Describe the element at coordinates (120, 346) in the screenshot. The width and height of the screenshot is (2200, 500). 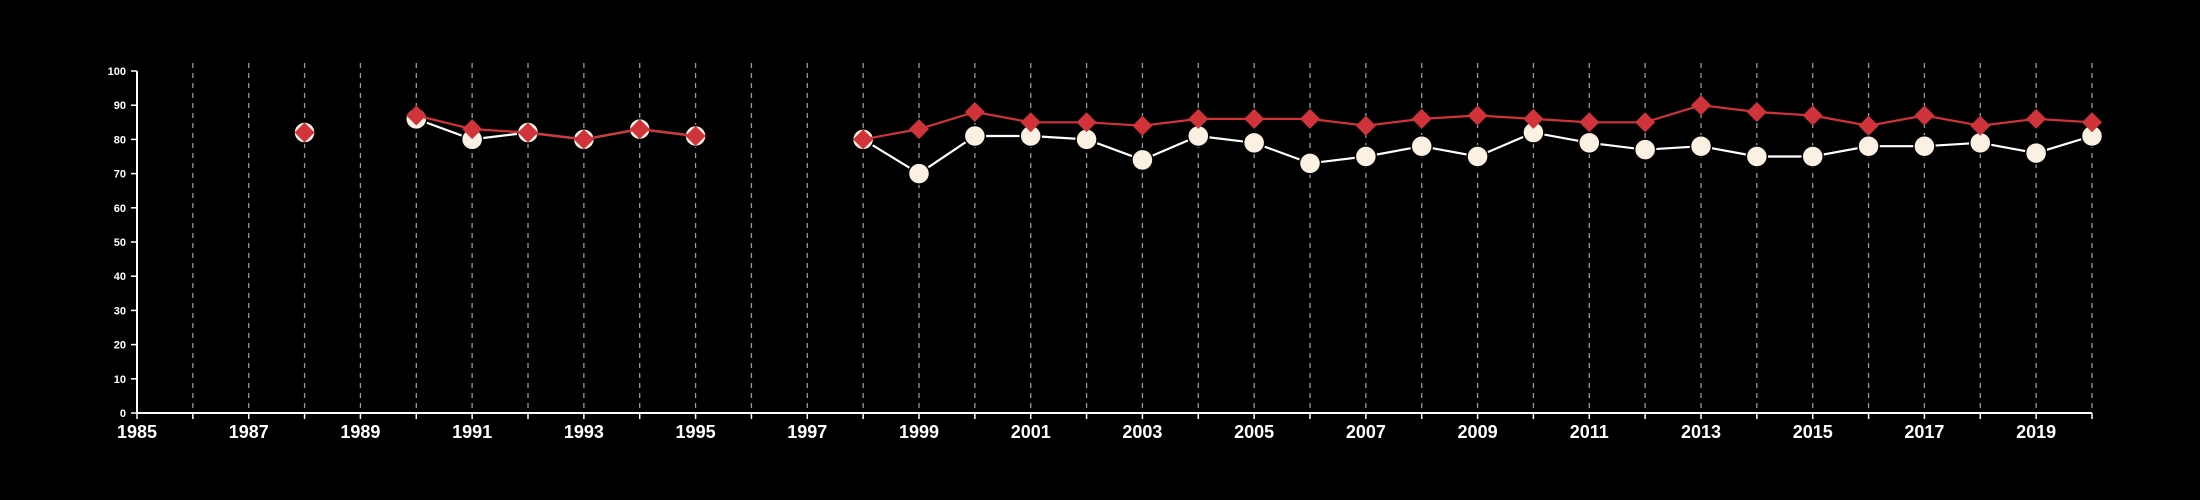
I see `y-tick-label-20: 20` at that location.